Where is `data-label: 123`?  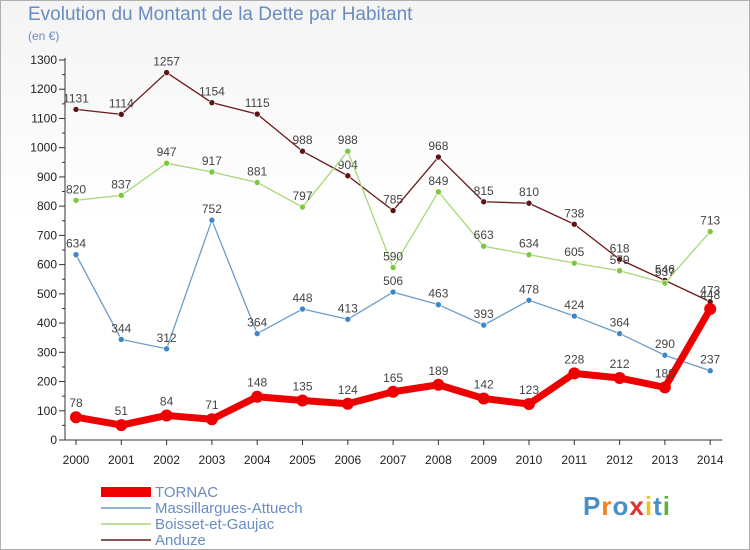 data-label: 123 is located at coordinates (529, 390).